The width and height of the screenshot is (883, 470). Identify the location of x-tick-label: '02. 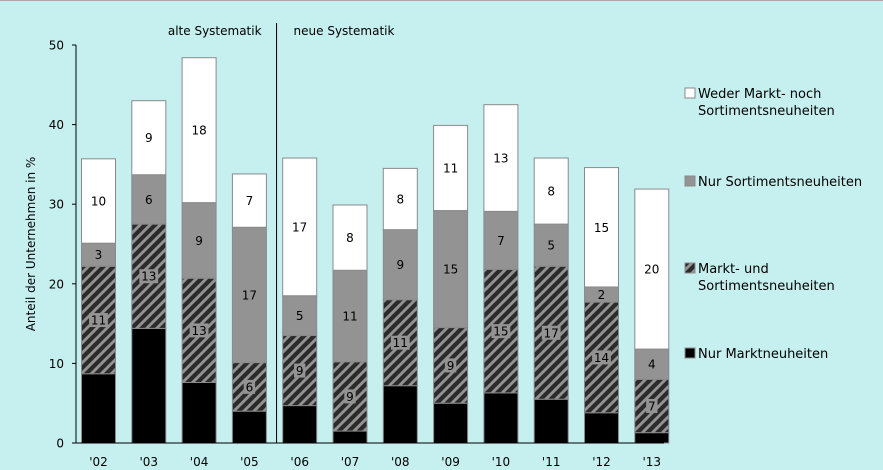
(98, 462).